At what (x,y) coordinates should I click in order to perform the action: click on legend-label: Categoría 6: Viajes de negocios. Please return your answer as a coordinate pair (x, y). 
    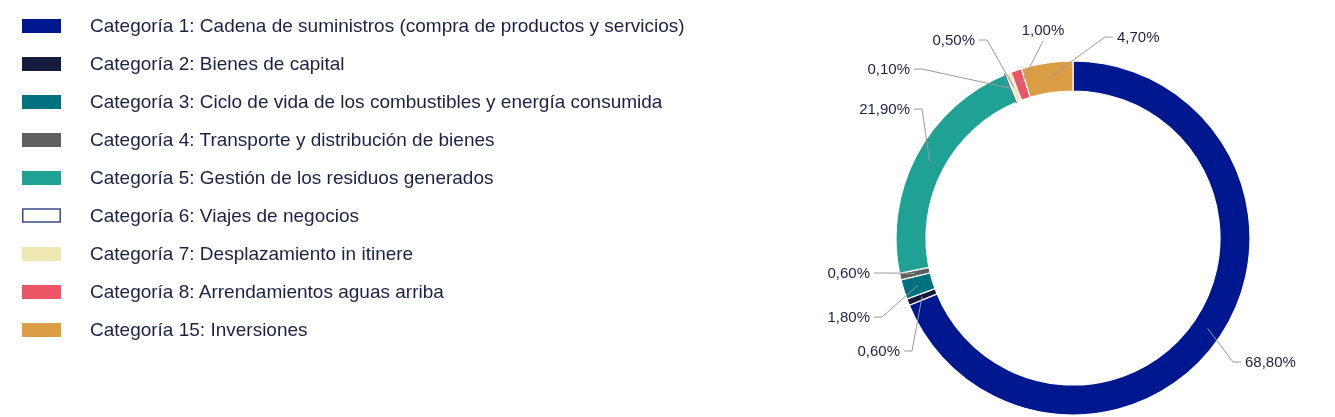
    Looking at the image, I should click on (224, 215).